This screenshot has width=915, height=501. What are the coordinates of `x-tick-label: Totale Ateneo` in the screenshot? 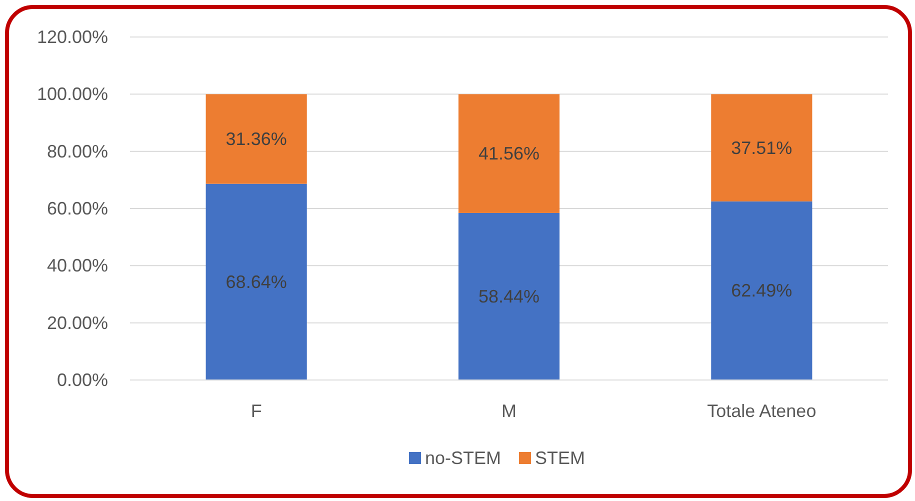 It's located at (761, 411).